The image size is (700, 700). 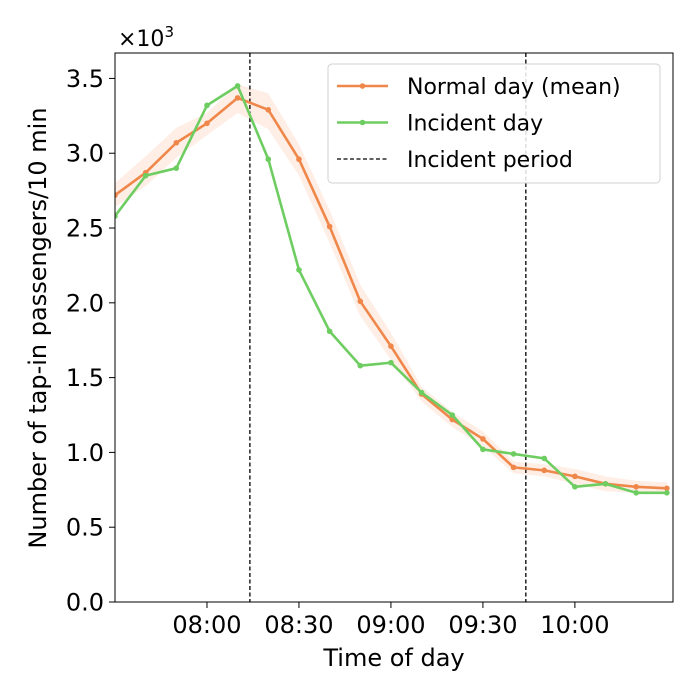 I want to click on x-axis-label: Time of day, so click(x=393, y=658).